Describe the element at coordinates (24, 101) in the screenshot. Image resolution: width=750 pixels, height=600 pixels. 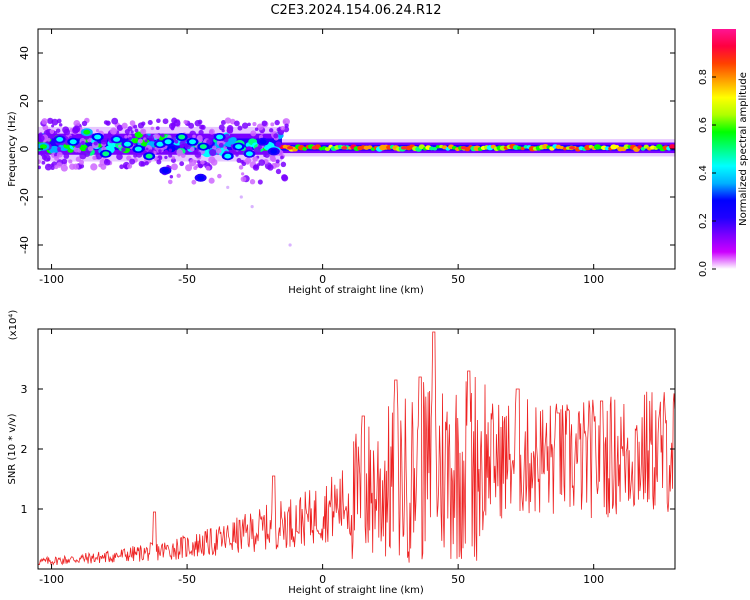
I see `y-tick-label: 20` at that location.